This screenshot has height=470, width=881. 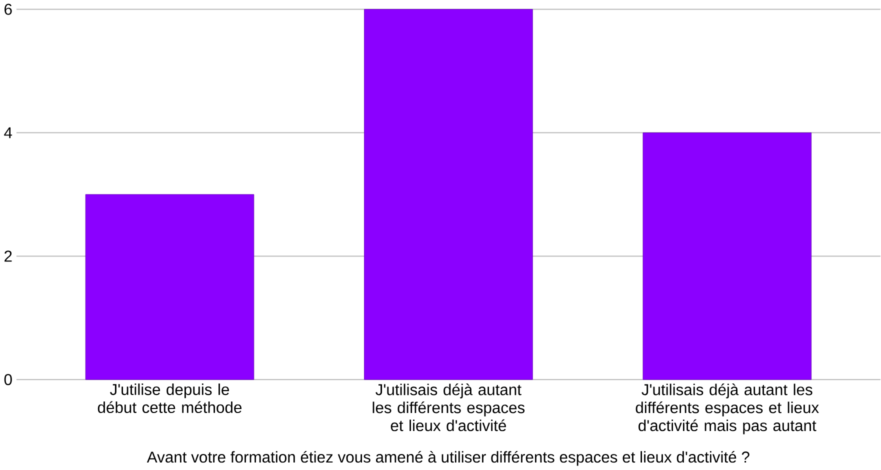 What do you see at coordinates (448, 408) in the screenshot?
I see `x-tick-label: J'utilisais déjà autant les différents espaces et lieux d'activité` at bounding box center [448, 408].